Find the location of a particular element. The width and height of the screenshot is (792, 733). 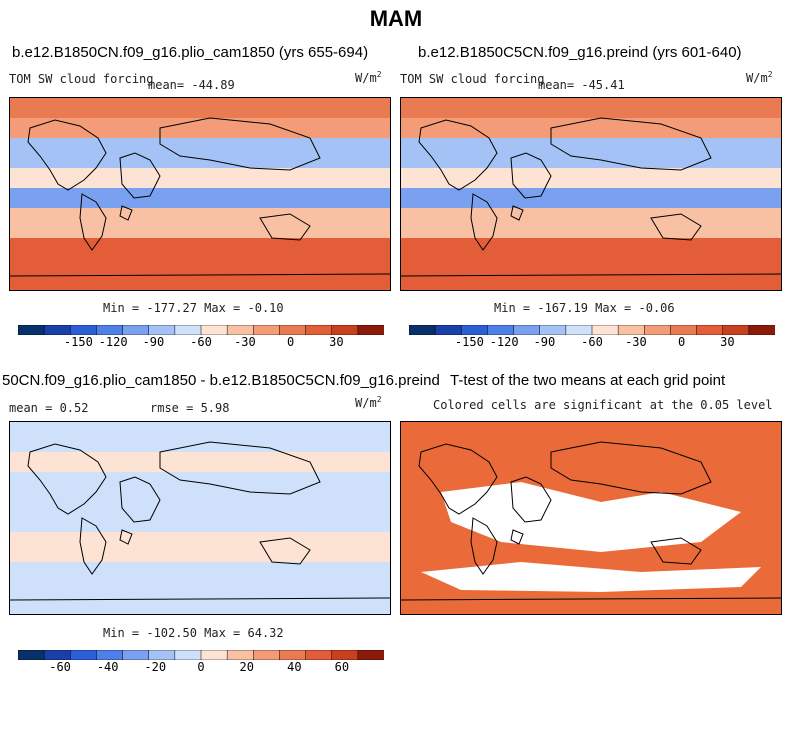

page-title: MAM is located at coordinates (396, 18).